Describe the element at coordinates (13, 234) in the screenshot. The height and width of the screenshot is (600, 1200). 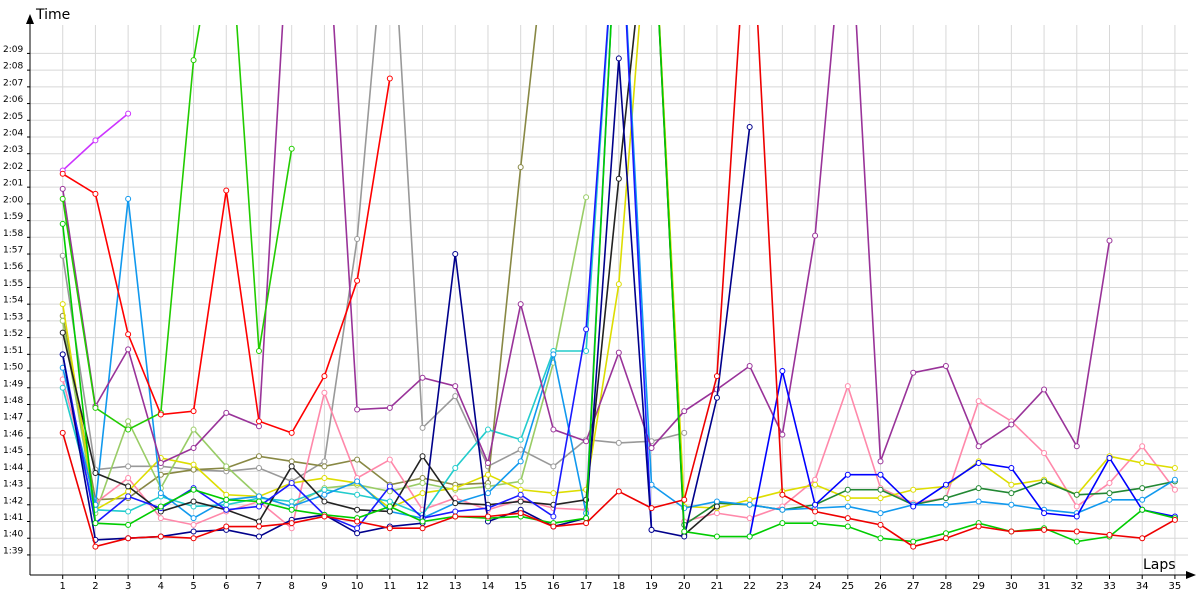
I see `y-tick-label: 1:58` at that location.